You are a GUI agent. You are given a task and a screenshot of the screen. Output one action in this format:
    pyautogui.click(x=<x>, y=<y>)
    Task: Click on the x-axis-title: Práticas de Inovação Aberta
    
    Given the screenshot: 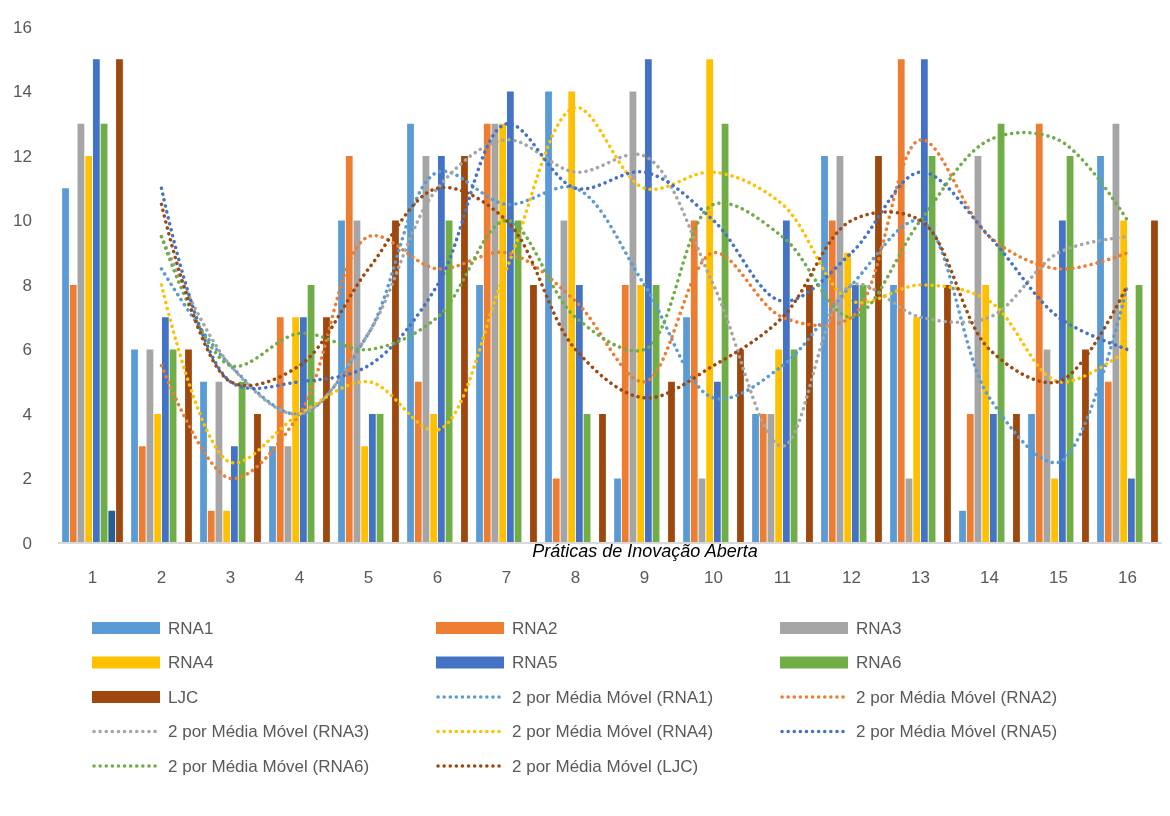 What is the action you would take?
    pyautogui.click(x=645, y=551)
    